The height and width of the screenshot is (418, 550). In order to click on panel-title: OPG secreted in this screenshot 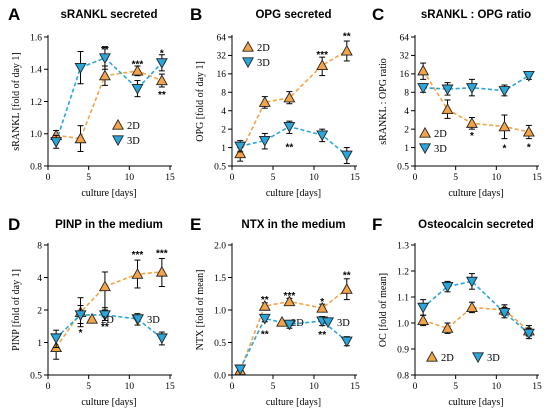, I will do `click(293, 15)`.